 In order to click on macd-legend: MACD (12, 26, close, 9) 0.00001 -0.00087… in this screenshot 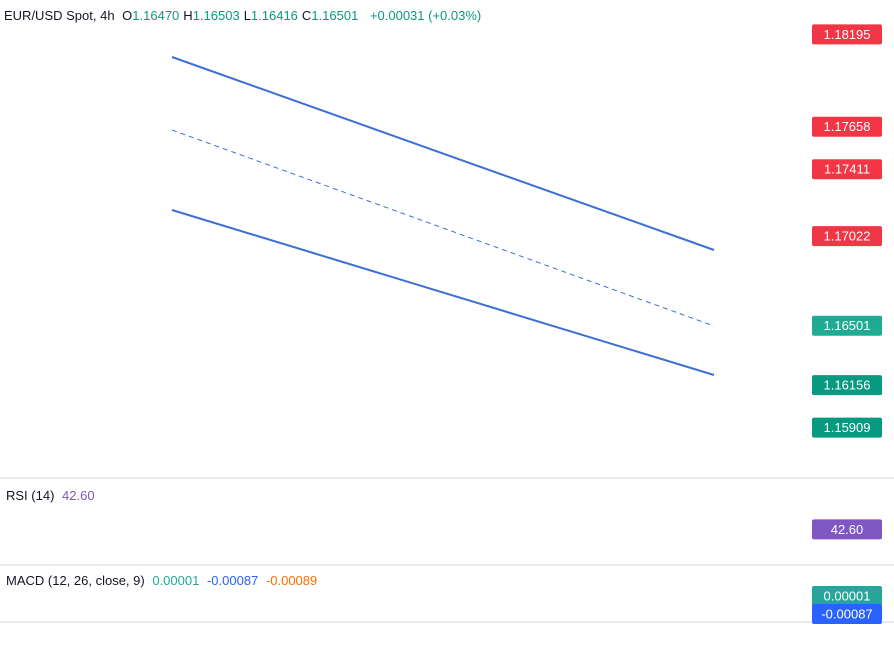, I will do `click(163, 580)`.